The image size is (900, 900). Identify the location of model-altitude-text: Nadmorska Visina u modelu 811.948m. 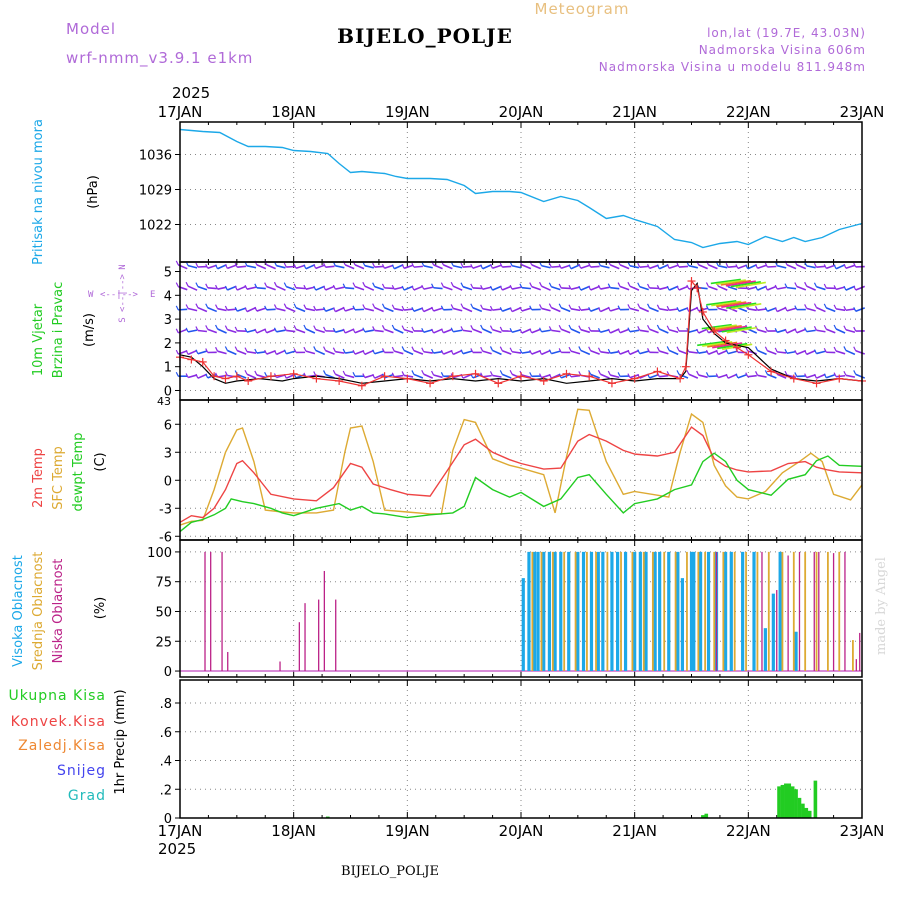
(732, 67).